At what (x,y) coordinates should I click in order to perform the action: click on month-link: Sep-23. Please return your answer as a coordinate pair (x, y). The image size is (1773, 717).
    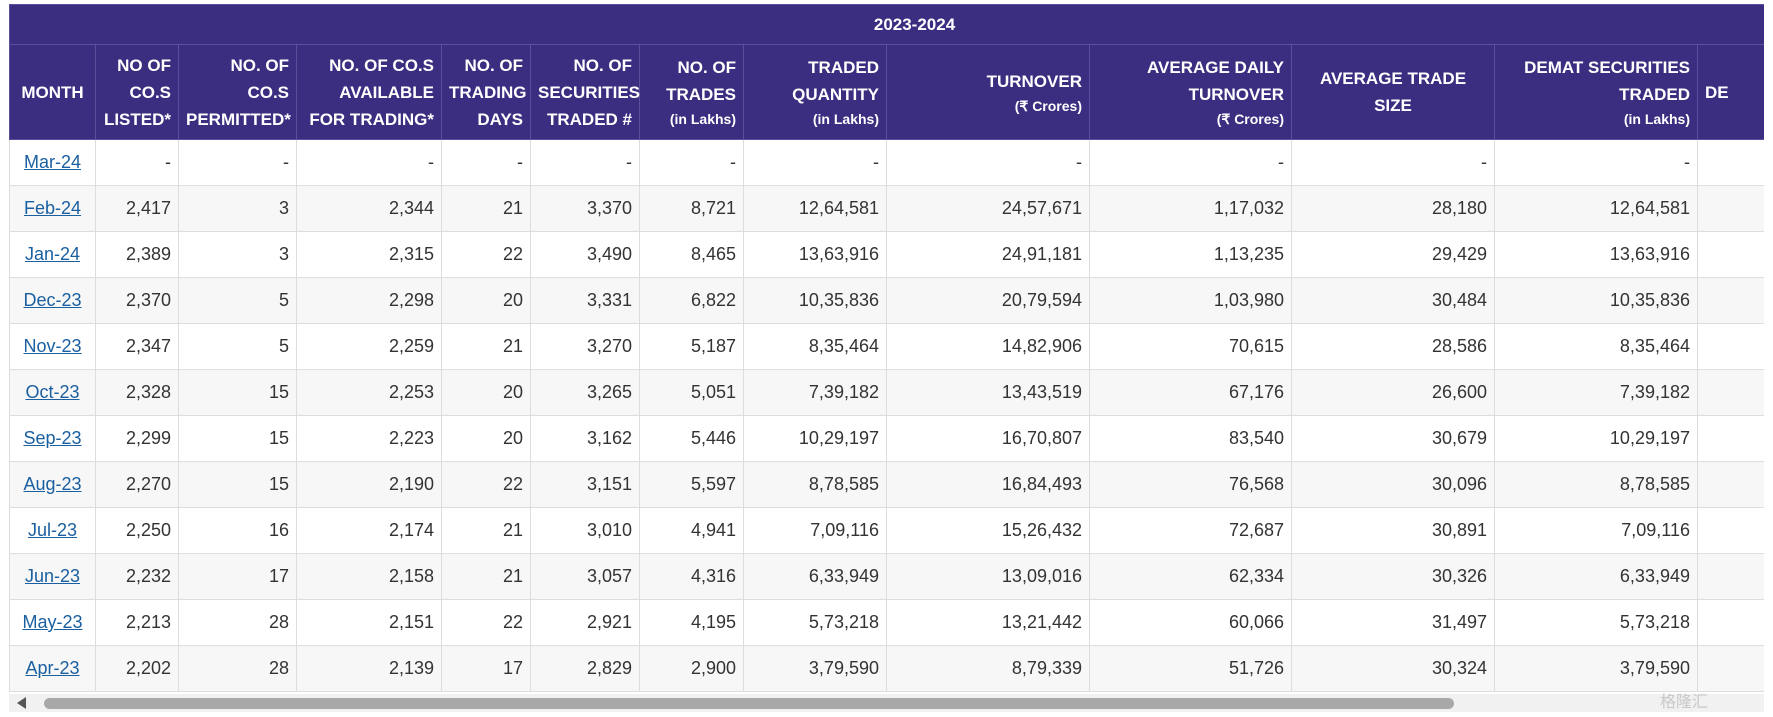
    Looking at the image, I should click on (52, 438).